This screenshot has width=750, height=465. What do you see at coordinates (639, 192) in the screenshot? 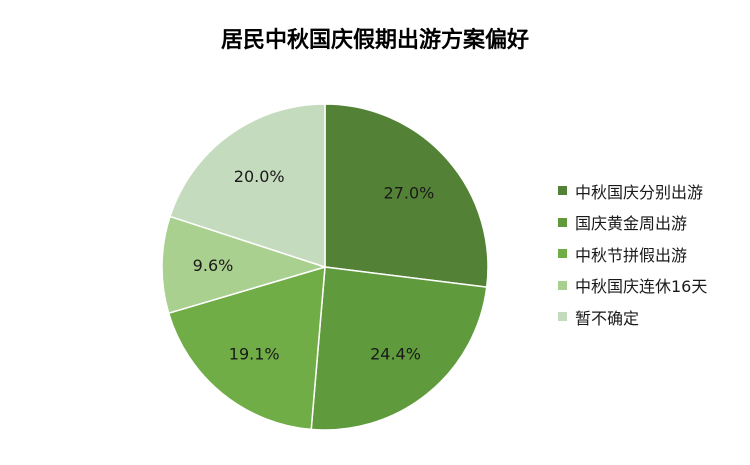
I see `legend-label: 中秋国庆分别出游` at bounding box center [639, 192].